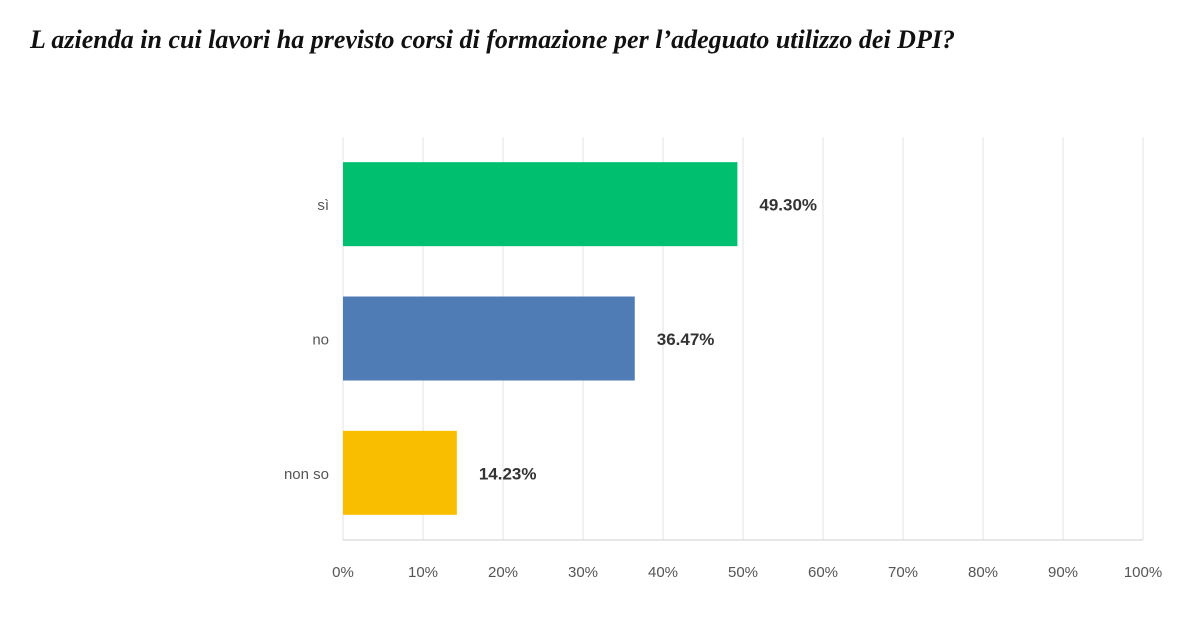  What do you see at coordinates (743, 572) in the screenshot?
I see `x-tick-label: 50%` at bounding box center [743, 572].